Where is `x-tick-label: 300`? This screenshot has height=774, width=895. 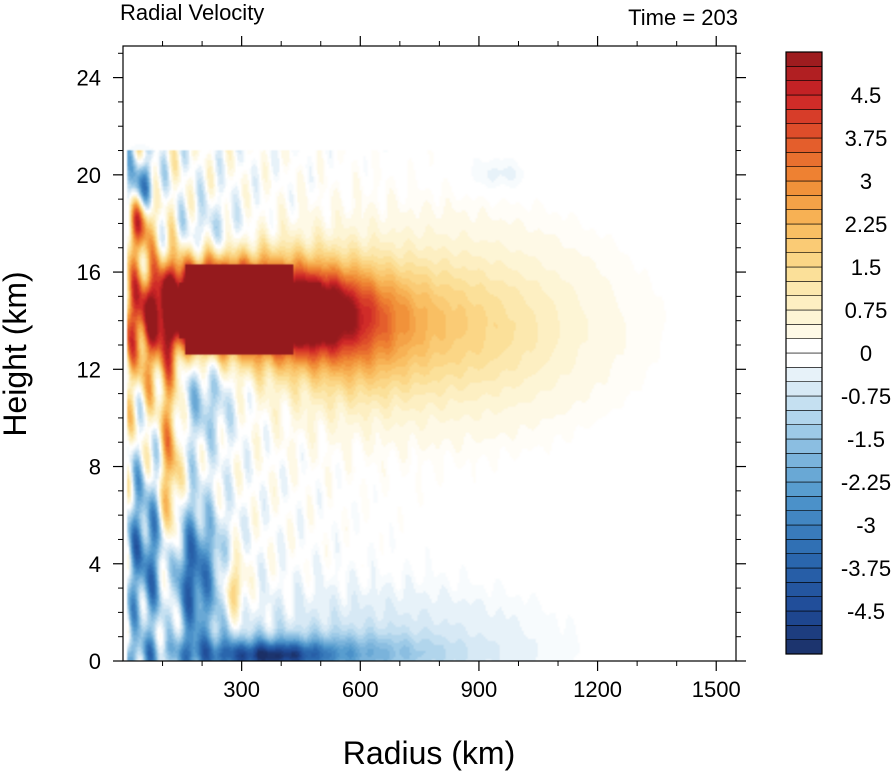 x-tick-label: 300 is located at coordinates (241, 689).